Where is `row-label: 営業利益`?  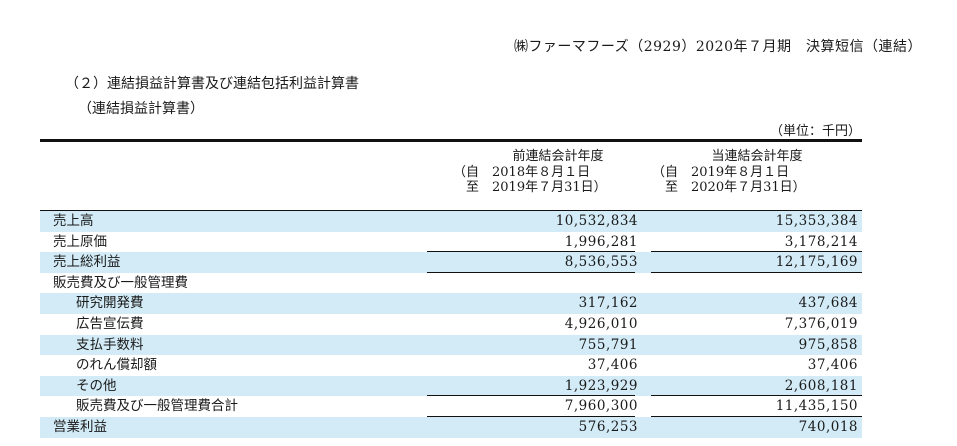
row-label: 営業利益 is located at coordinates (80, 426).